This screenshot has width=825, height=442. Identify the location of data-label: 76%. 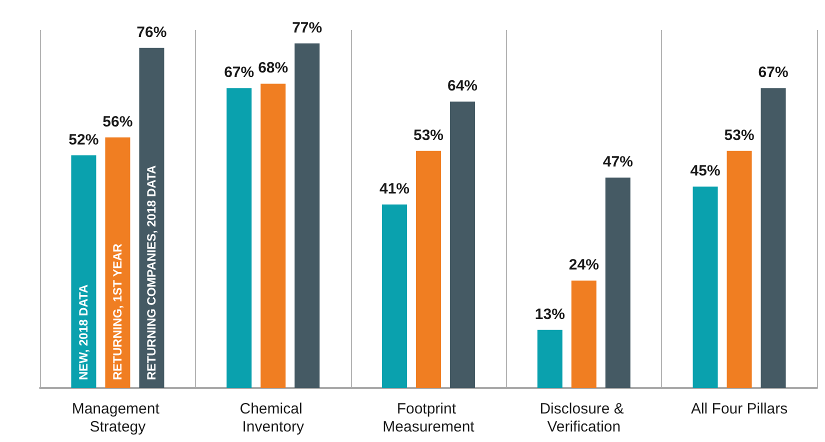
(151, 32).